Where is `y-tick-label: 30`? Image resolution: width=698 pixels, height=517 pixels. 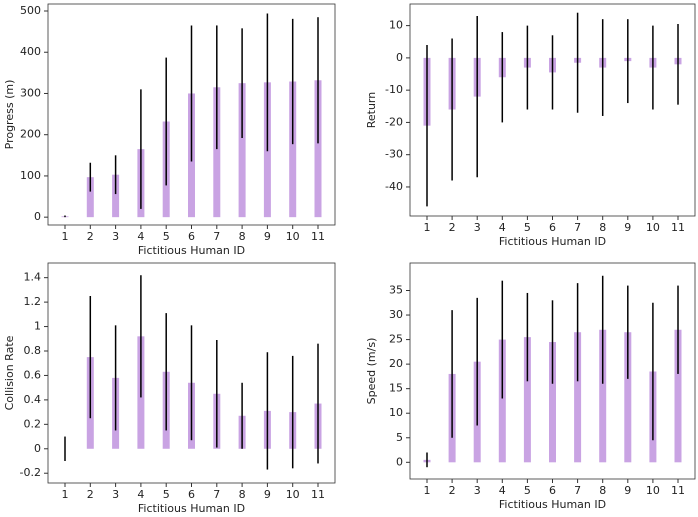 y-tick-label: 30 is located at coordinates (396, 314).